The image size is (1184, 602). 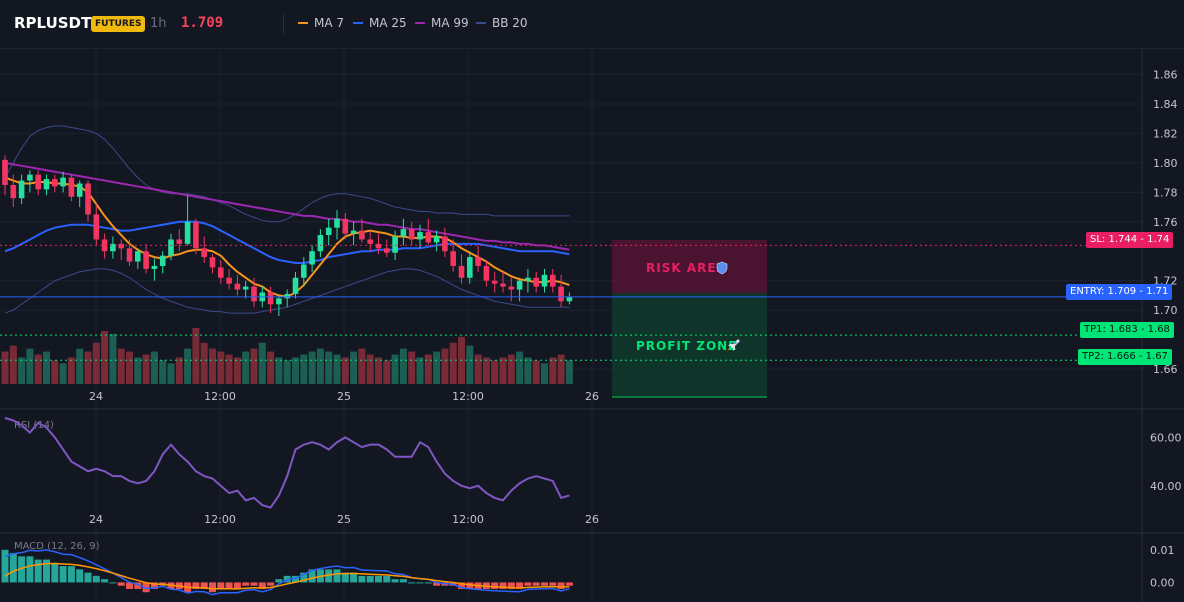 What do you see at coordinates (1119, 292) in the screenshot?
I see `entry-tag: ENTRY: 1.709 - 1.71` at bounding box center [1119, 292].